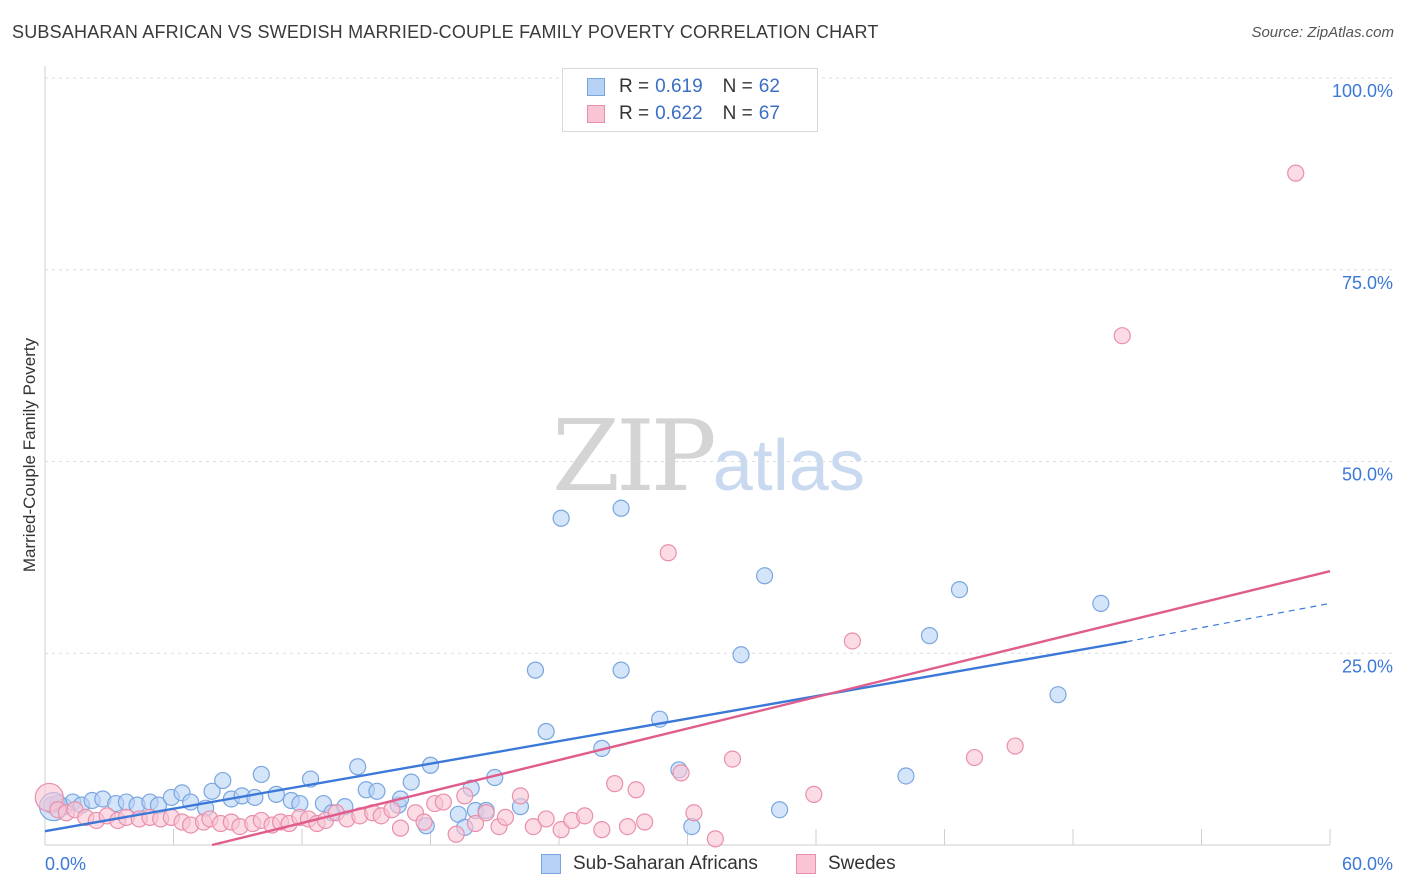 This screenshot has height=892, width=1406. I want to click on legend-swatch-subsaharan, so click(596, 87).